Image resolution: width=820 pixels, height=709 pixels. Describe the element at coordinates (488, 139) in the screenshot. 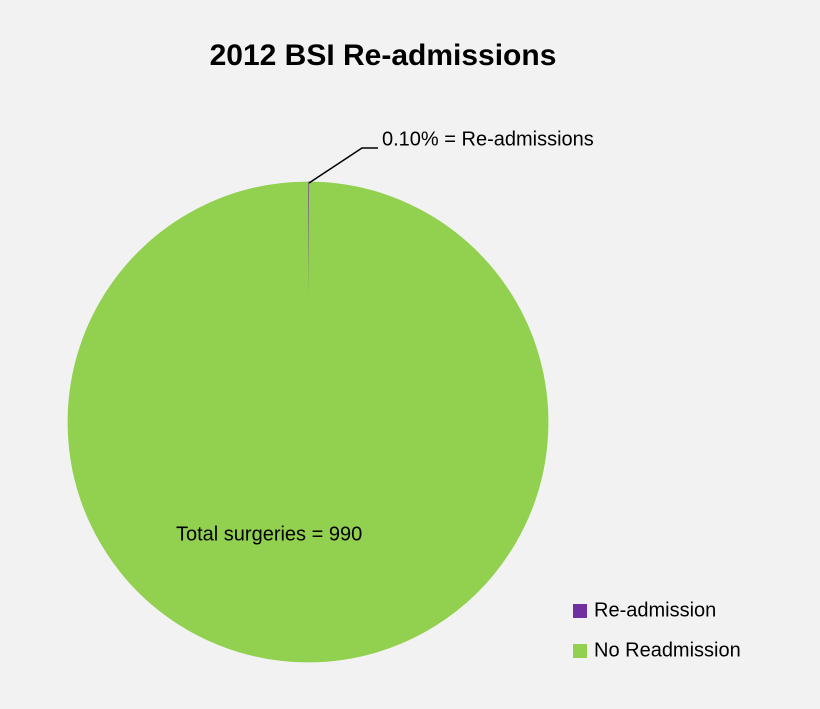

I see `data-label: 0.10% = Re-admissions` at that location.